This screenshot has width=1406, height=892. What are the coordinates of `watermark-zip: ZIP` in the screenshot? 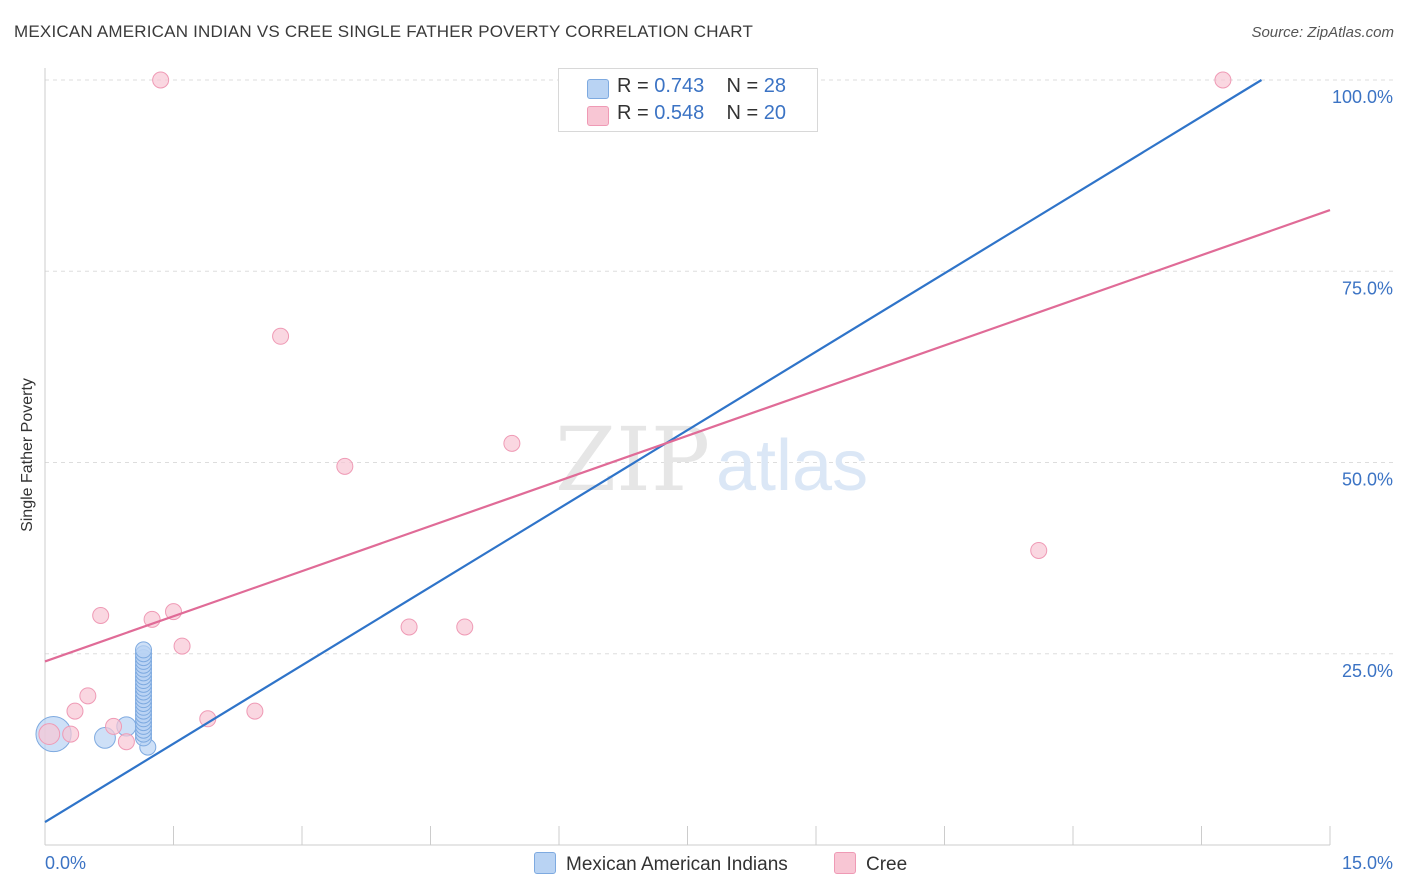 It's located at (632, 459).